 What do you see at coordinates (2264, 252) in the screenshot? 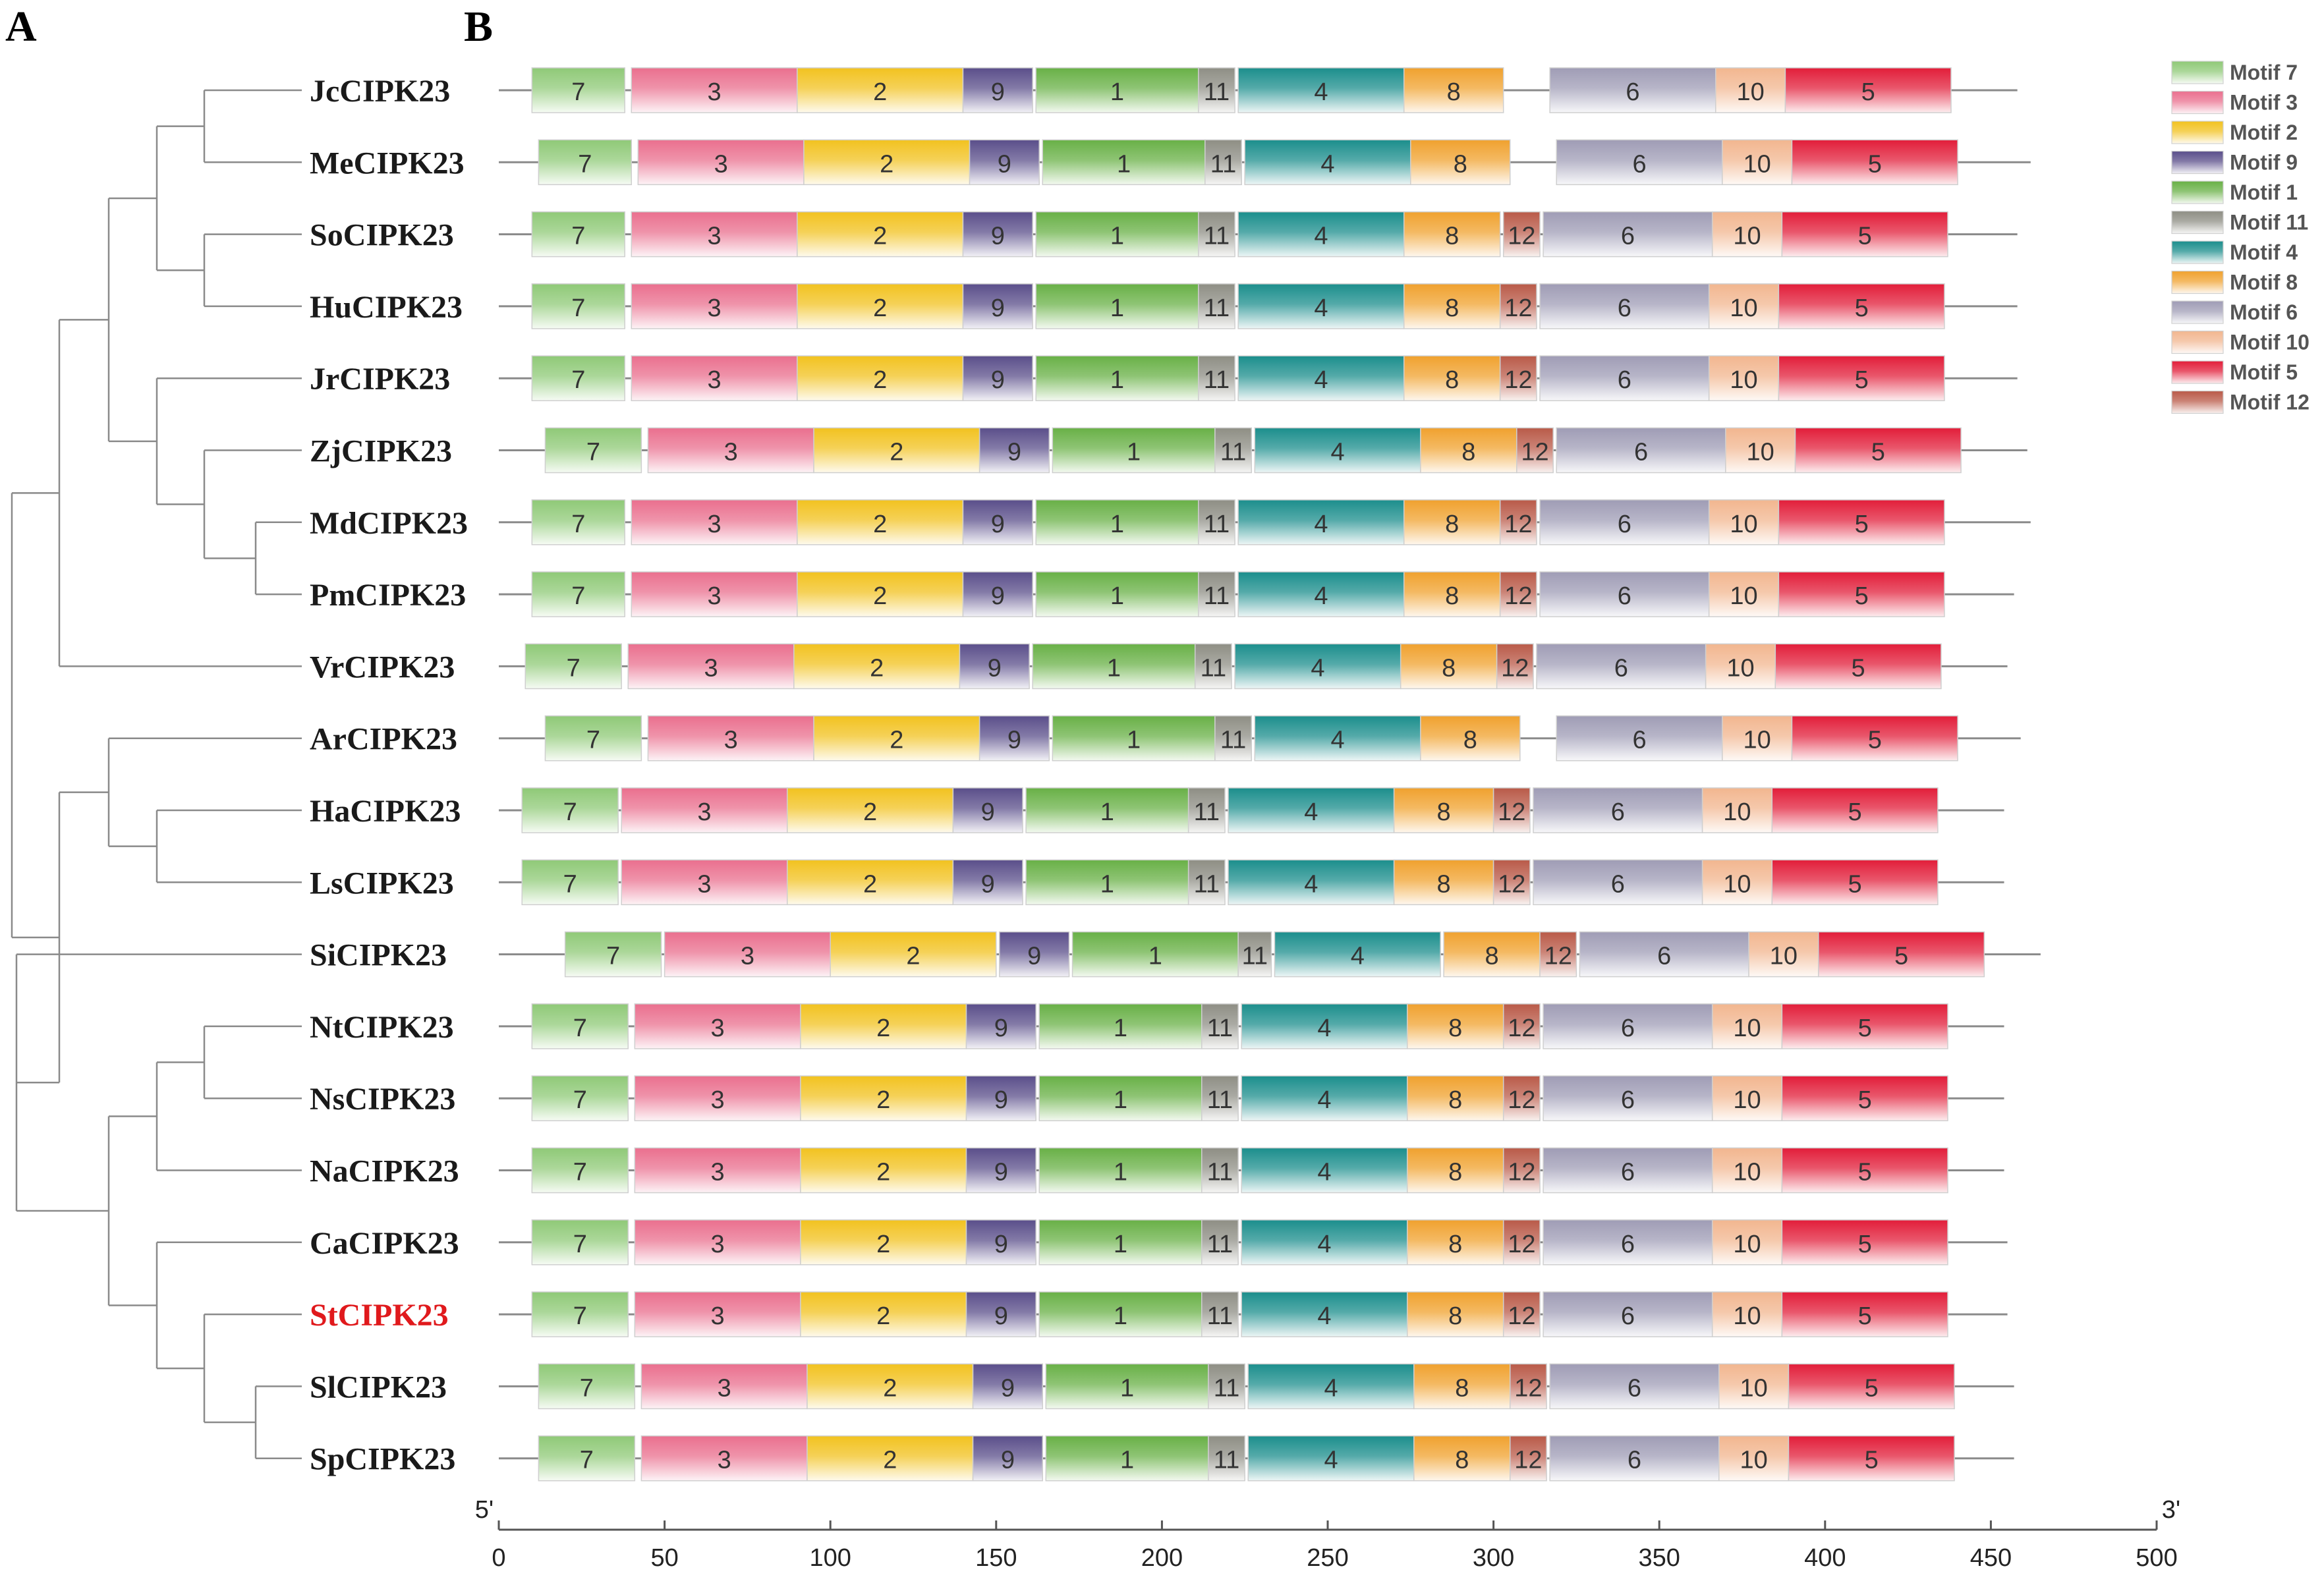
I see `legend-label: Motif 4` at bounding box center [2264, 252].